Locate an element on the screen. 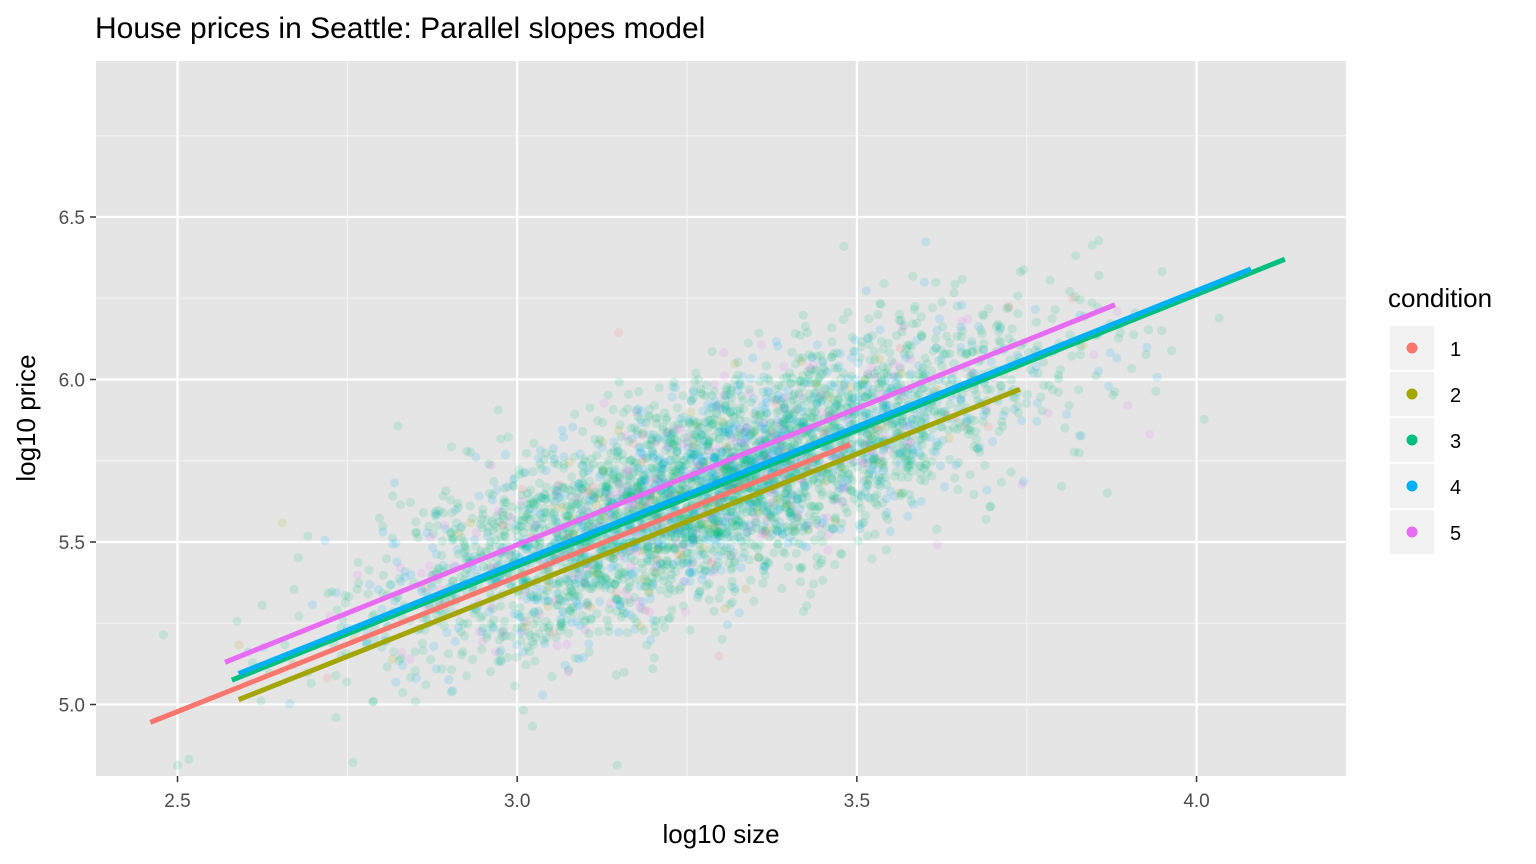 Image resolution: width=1536 pixels, height=864 pixels. legend-title: condition is located at coordinates (1440, 298).